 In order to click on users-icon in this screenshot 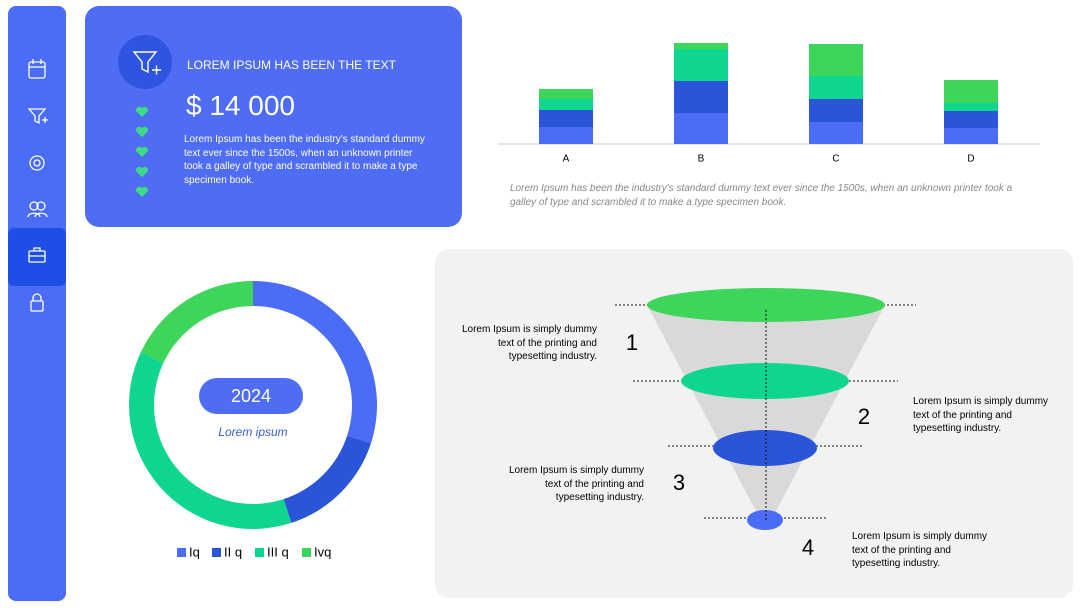, I will do `click(37, 209)`.